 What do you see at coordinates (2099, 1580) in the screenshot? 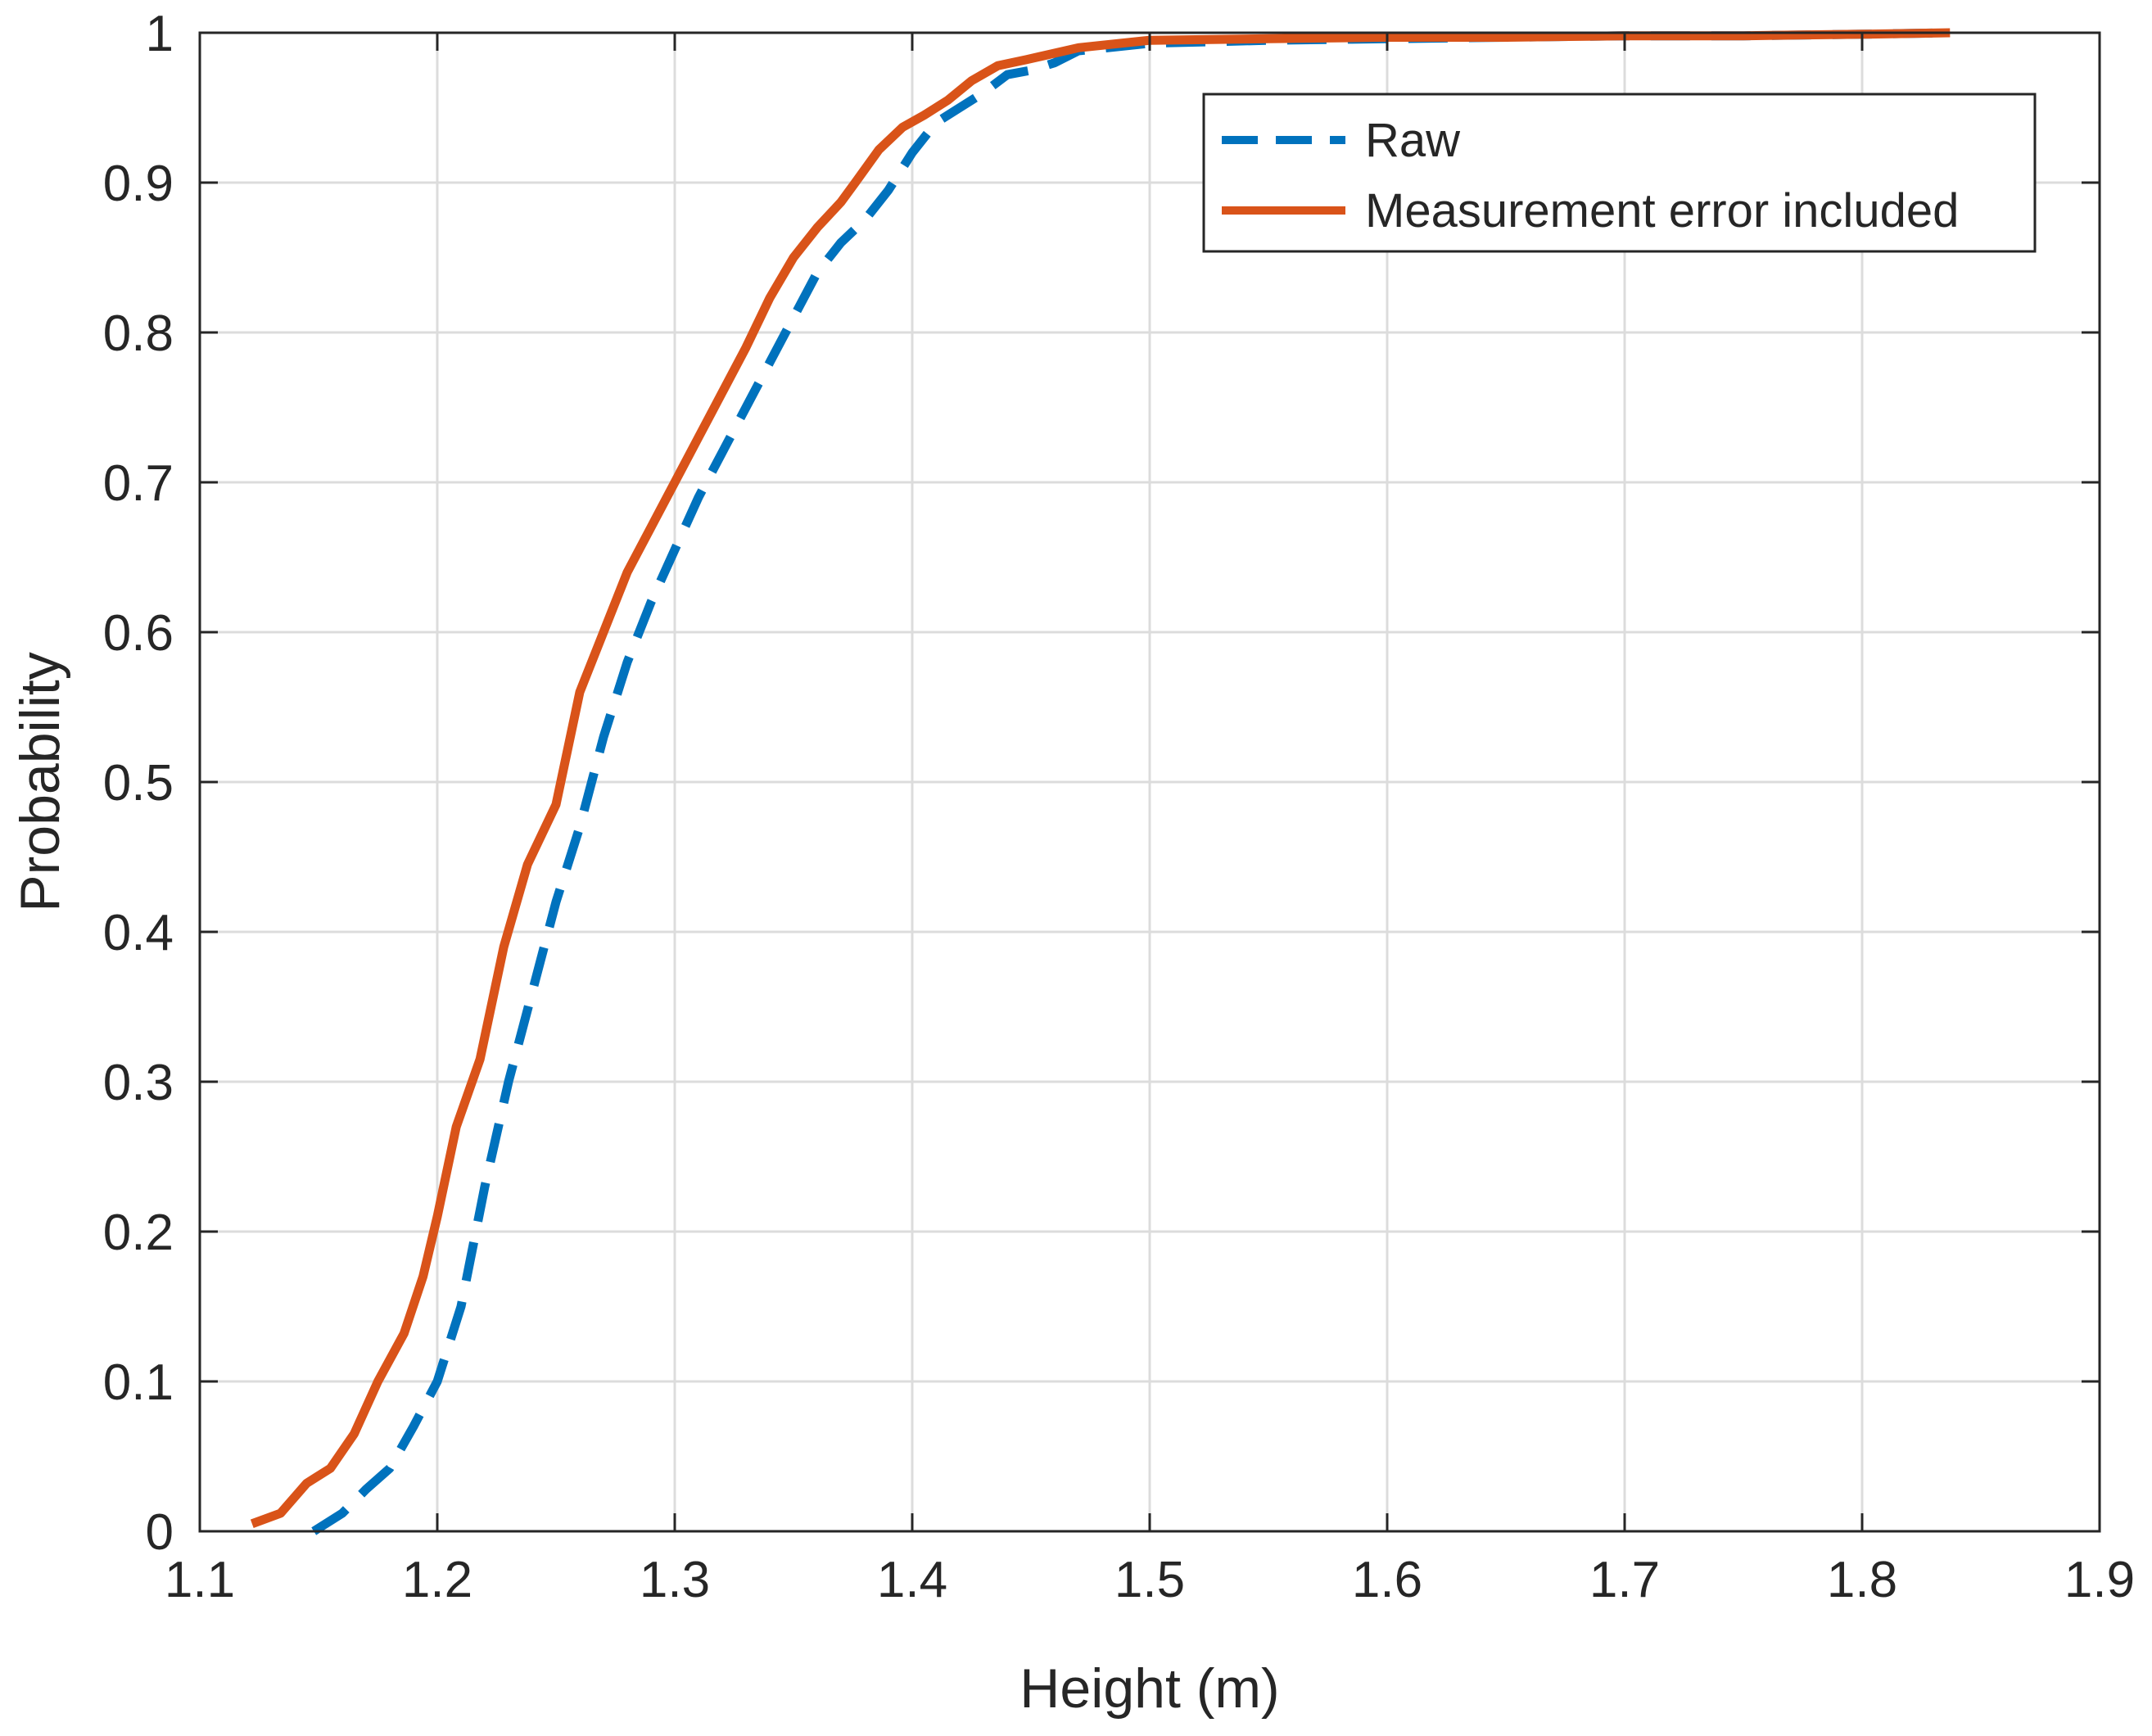
I see `x-tick-label: 1.9` at bounding box center [2099, 1580].